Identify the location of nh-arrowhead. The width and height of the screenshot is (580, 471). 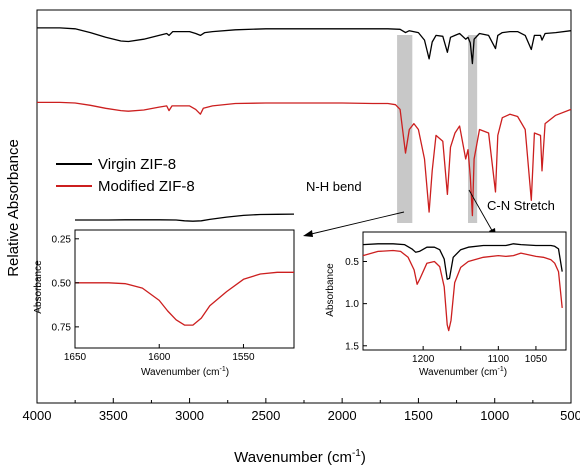
(308, 233).